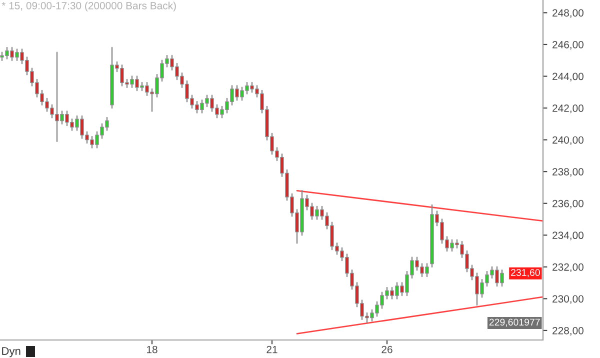 The width and height of the screenshot is (600, 358). I want to click on y-tick-label: 238,00, so click(568, 172).